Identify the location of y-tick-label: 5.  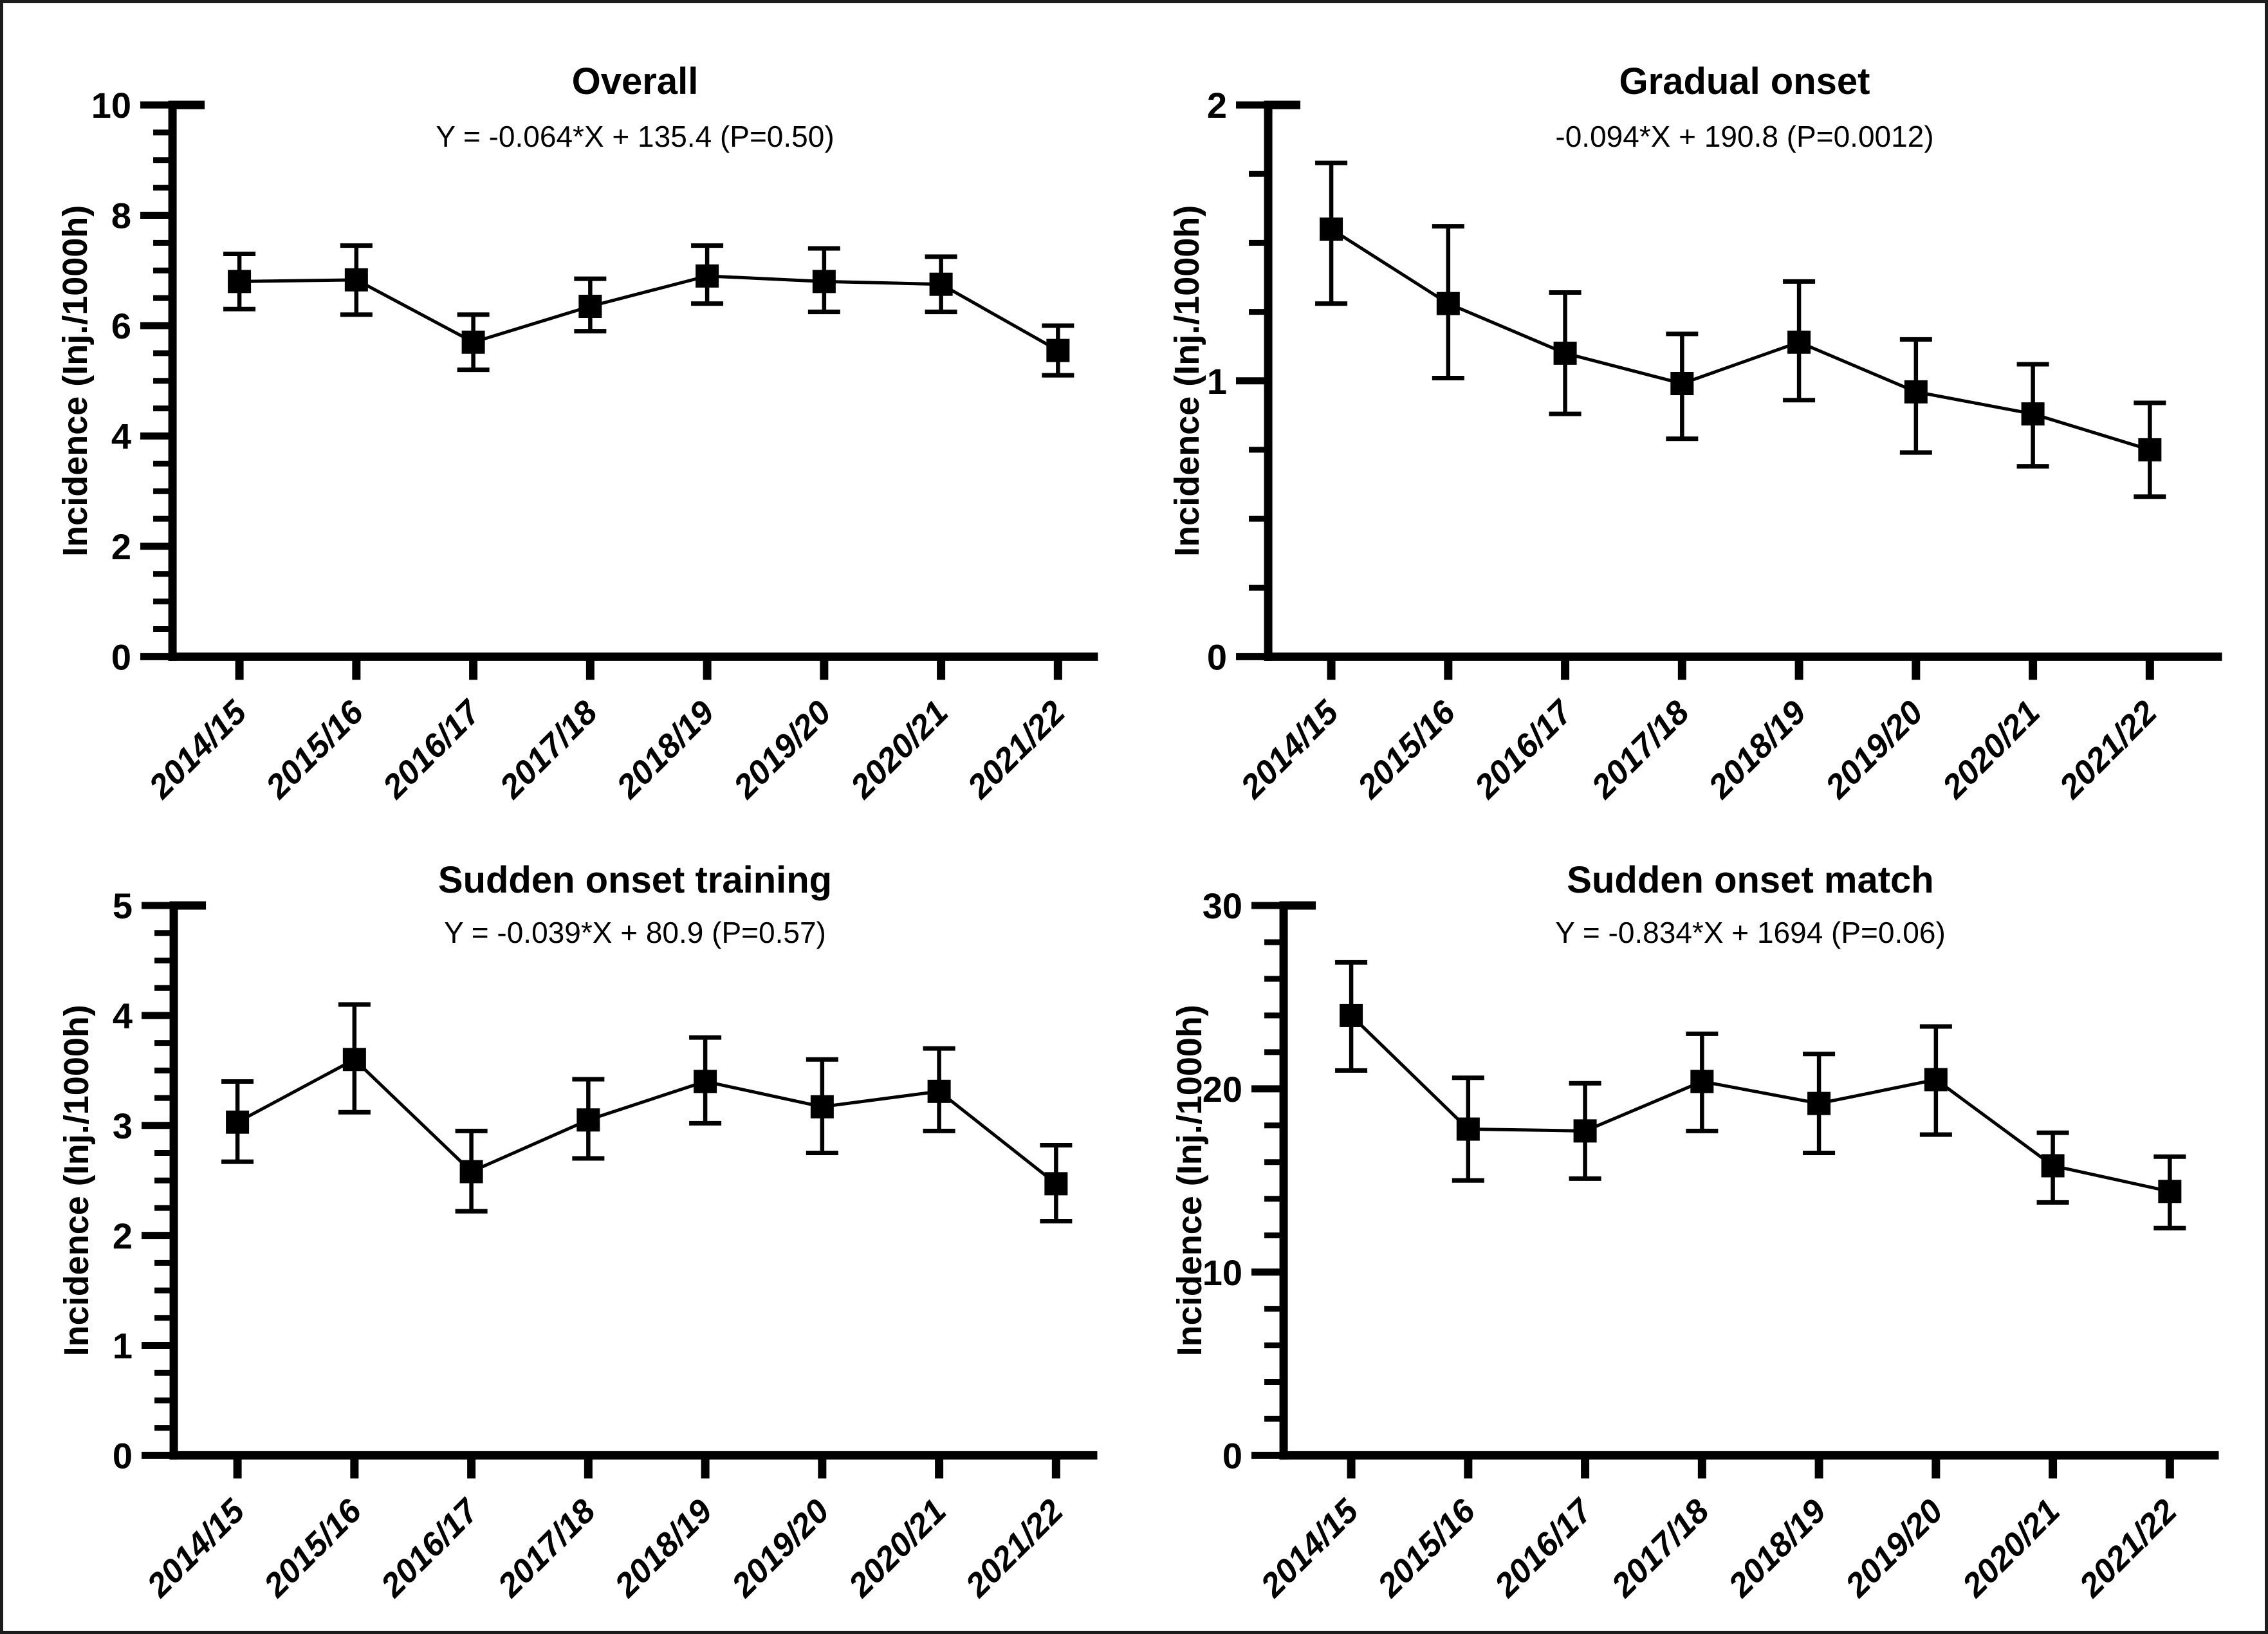
(123, 906).